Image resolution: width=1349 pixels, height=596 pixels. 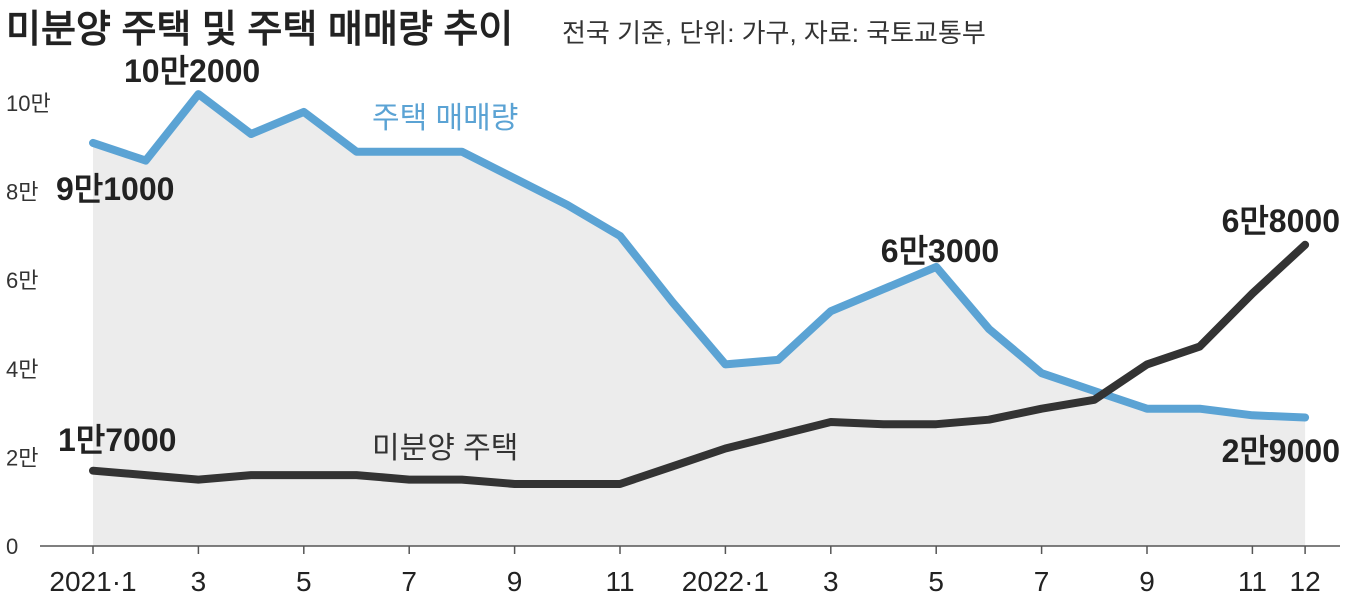 What do you see at coordinates (22, 457) in the screenshot?
I see `y-tick-label: 2만` at bounding box center [22, 457].